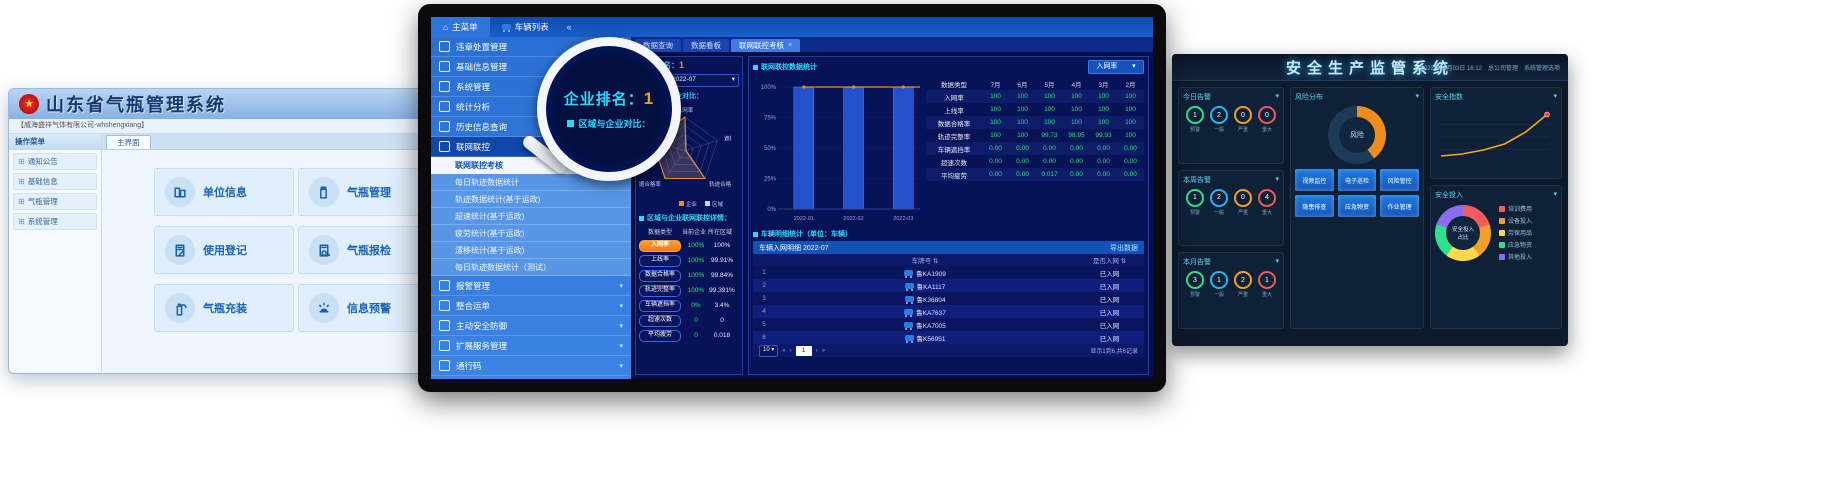  What do you see at coordinates (531, 267) in the screenshot?
I see `submenu-item-每日轨迹数据统计（测试）: 每日轨迹数据统计（测试）` at bounding box center [531, 267].